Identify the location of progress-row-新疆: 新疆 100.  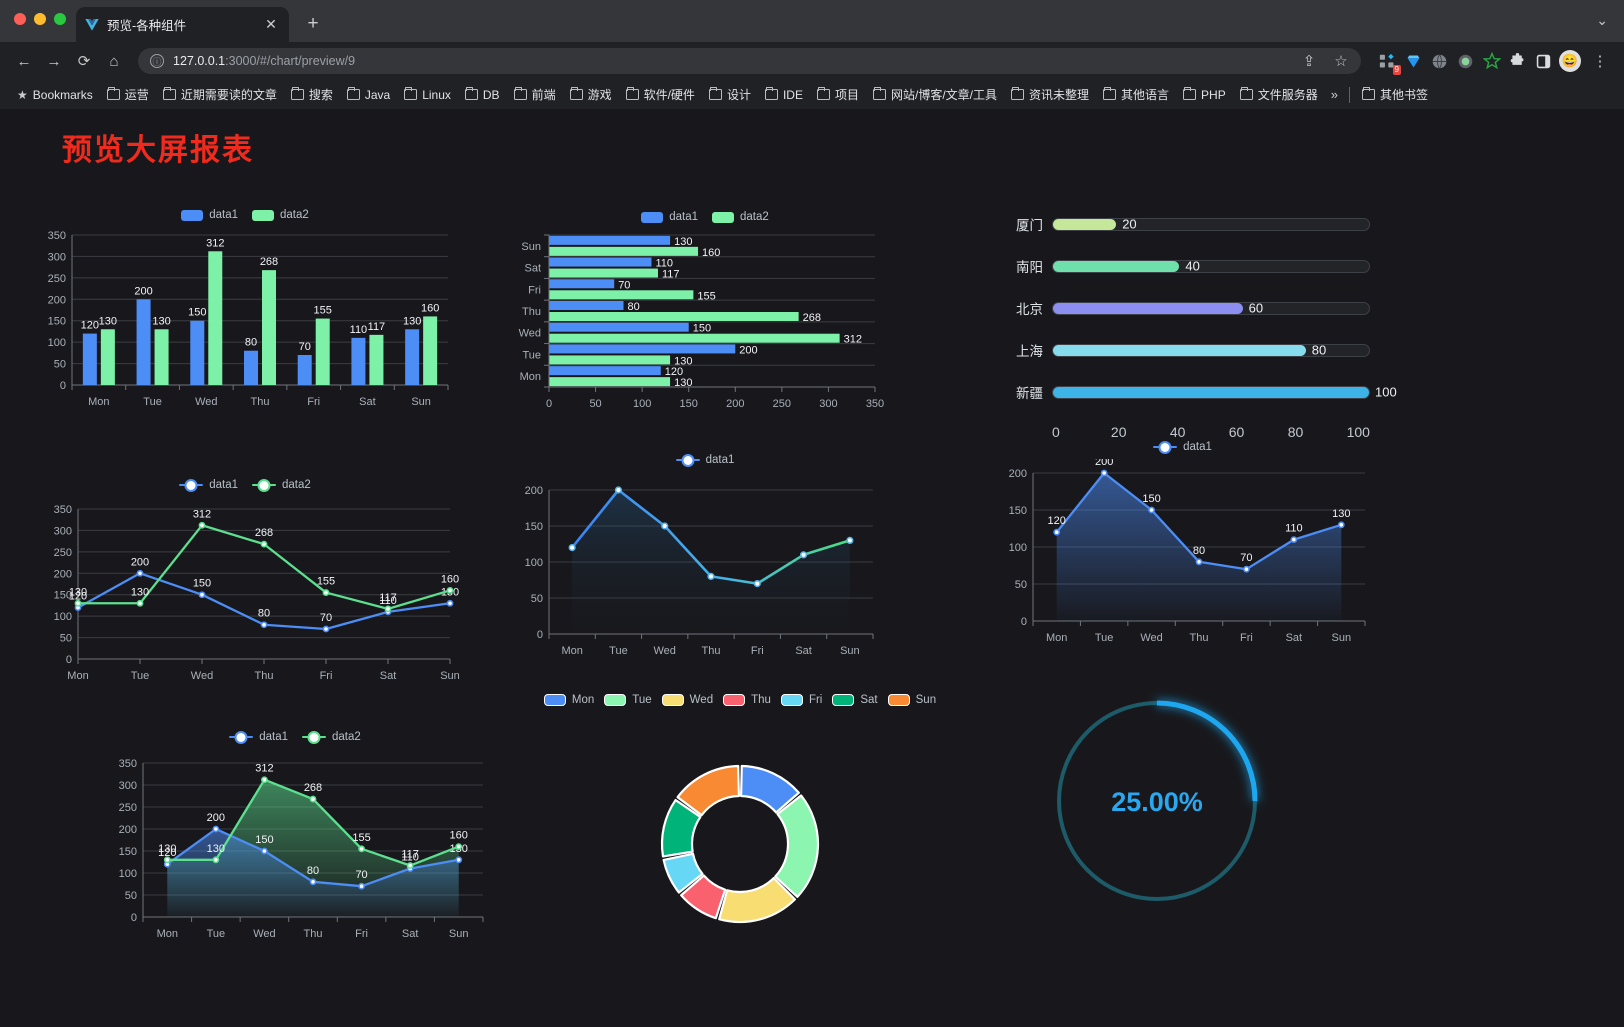
(1196, 392).